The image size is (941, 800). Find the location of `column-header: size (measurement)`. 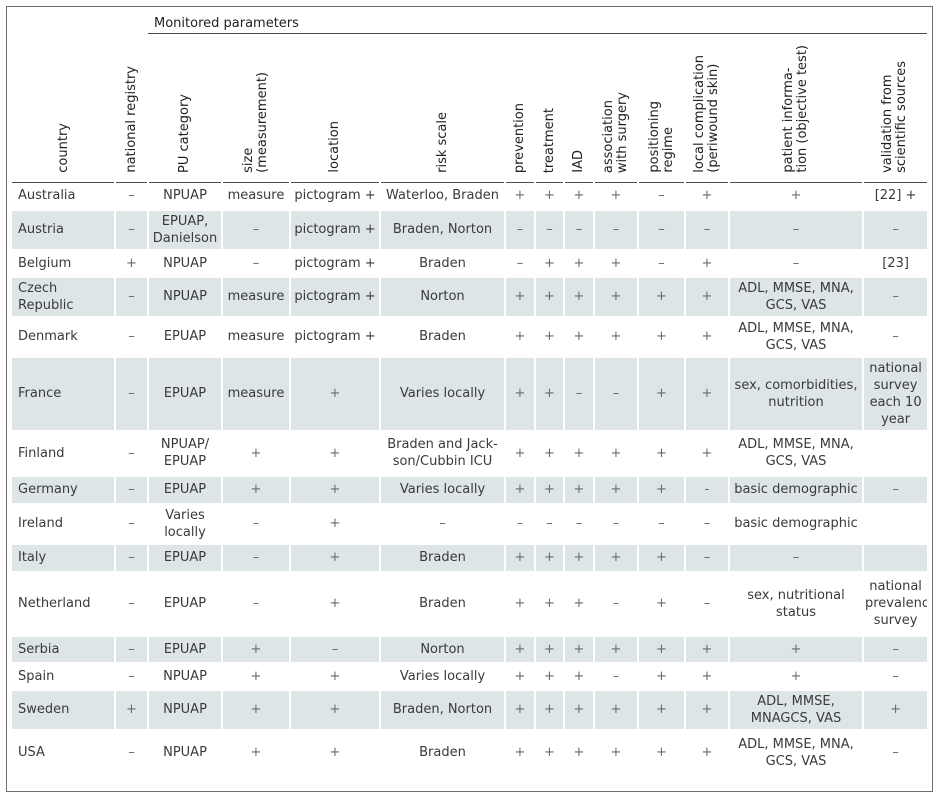

column-header: size (measurement) is located at coordinates (256, 108).